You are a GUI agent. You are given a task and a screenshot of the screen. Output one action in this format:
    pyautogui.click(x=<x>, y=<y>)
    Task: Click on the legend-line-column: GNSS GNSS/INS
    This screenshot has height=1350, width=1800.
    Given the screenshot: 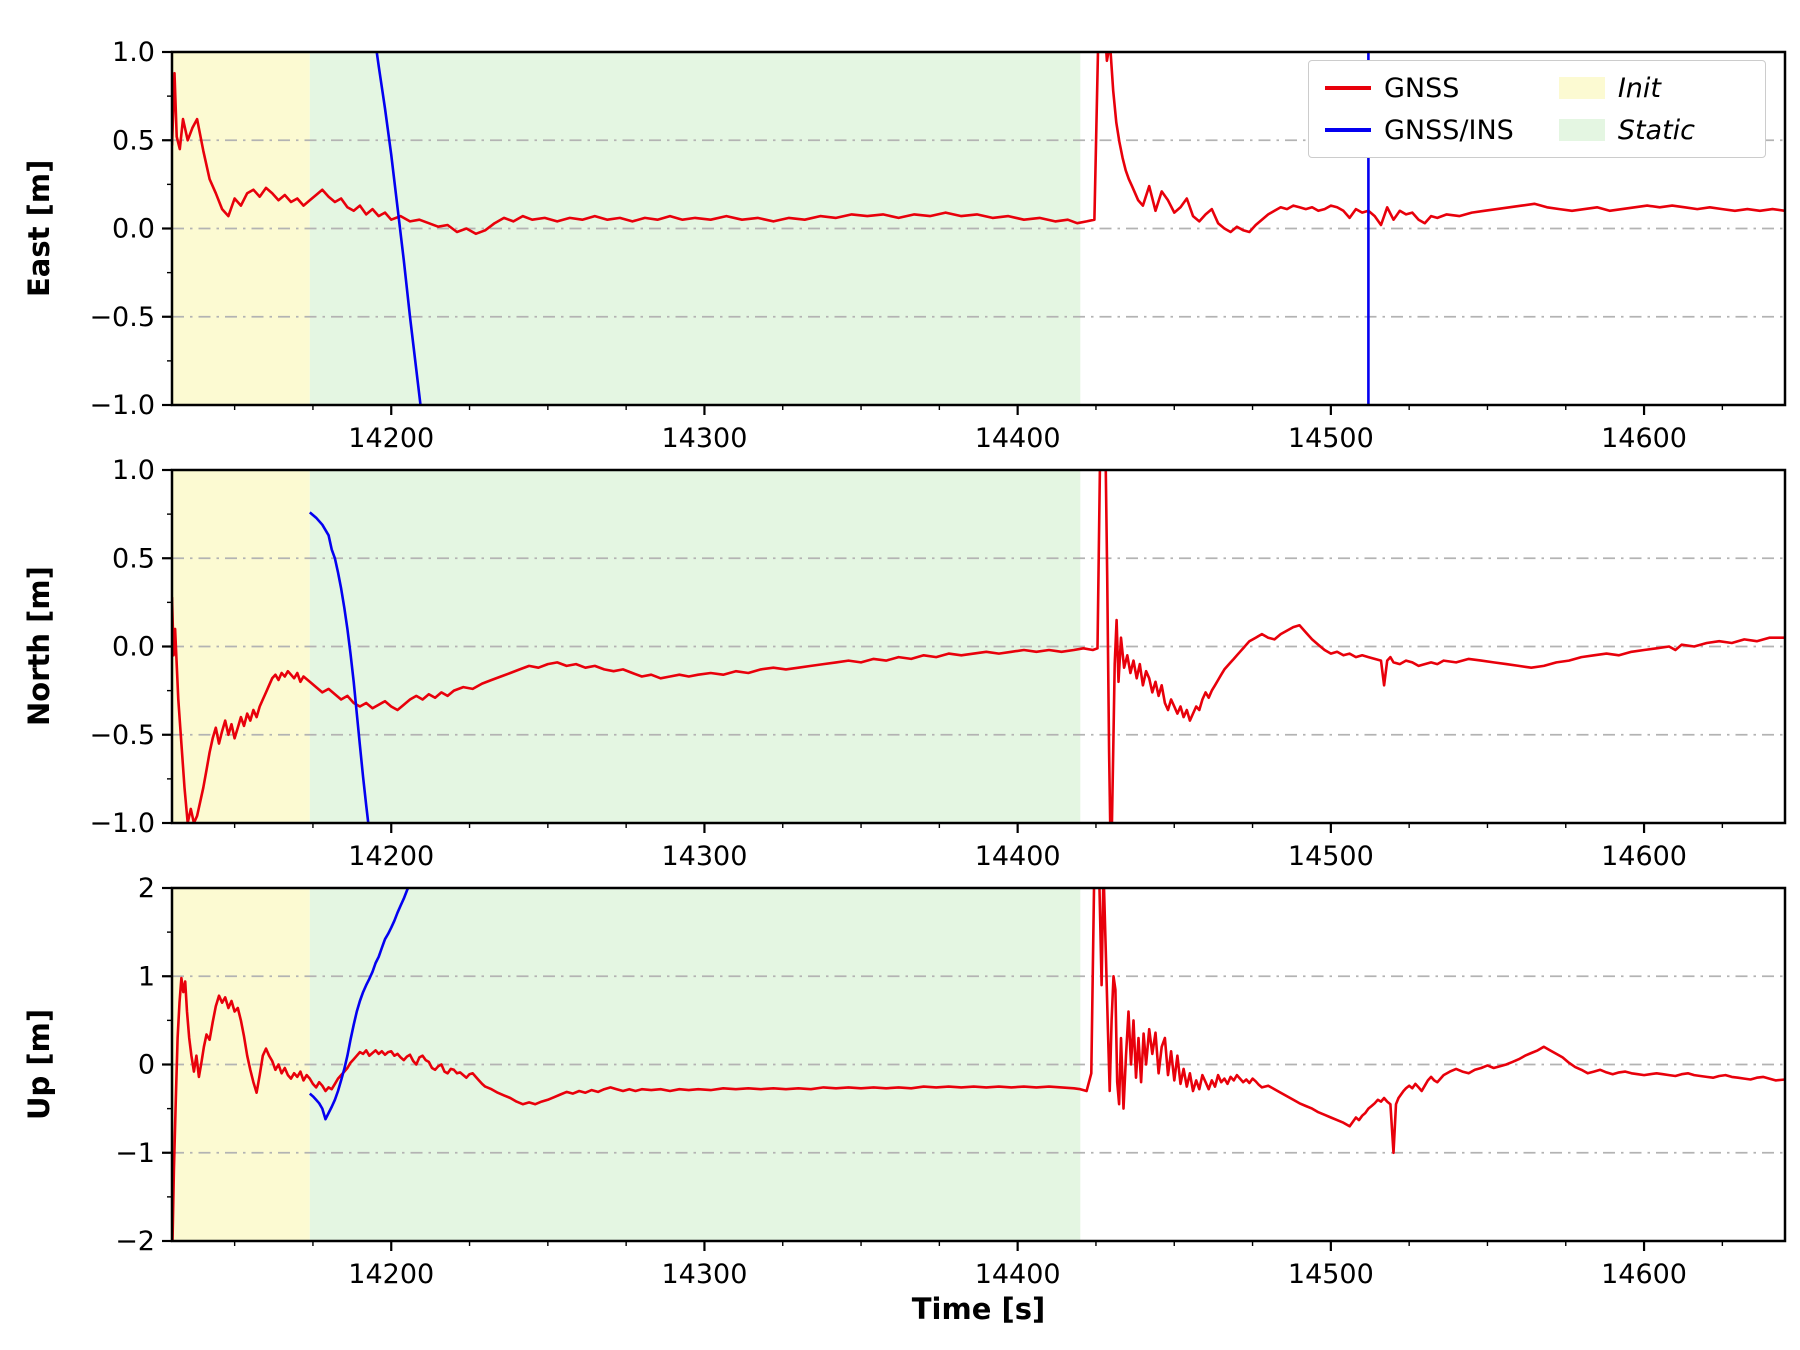 What is the action you would take?
    pyautogui.click(x=1442, y=109)
    